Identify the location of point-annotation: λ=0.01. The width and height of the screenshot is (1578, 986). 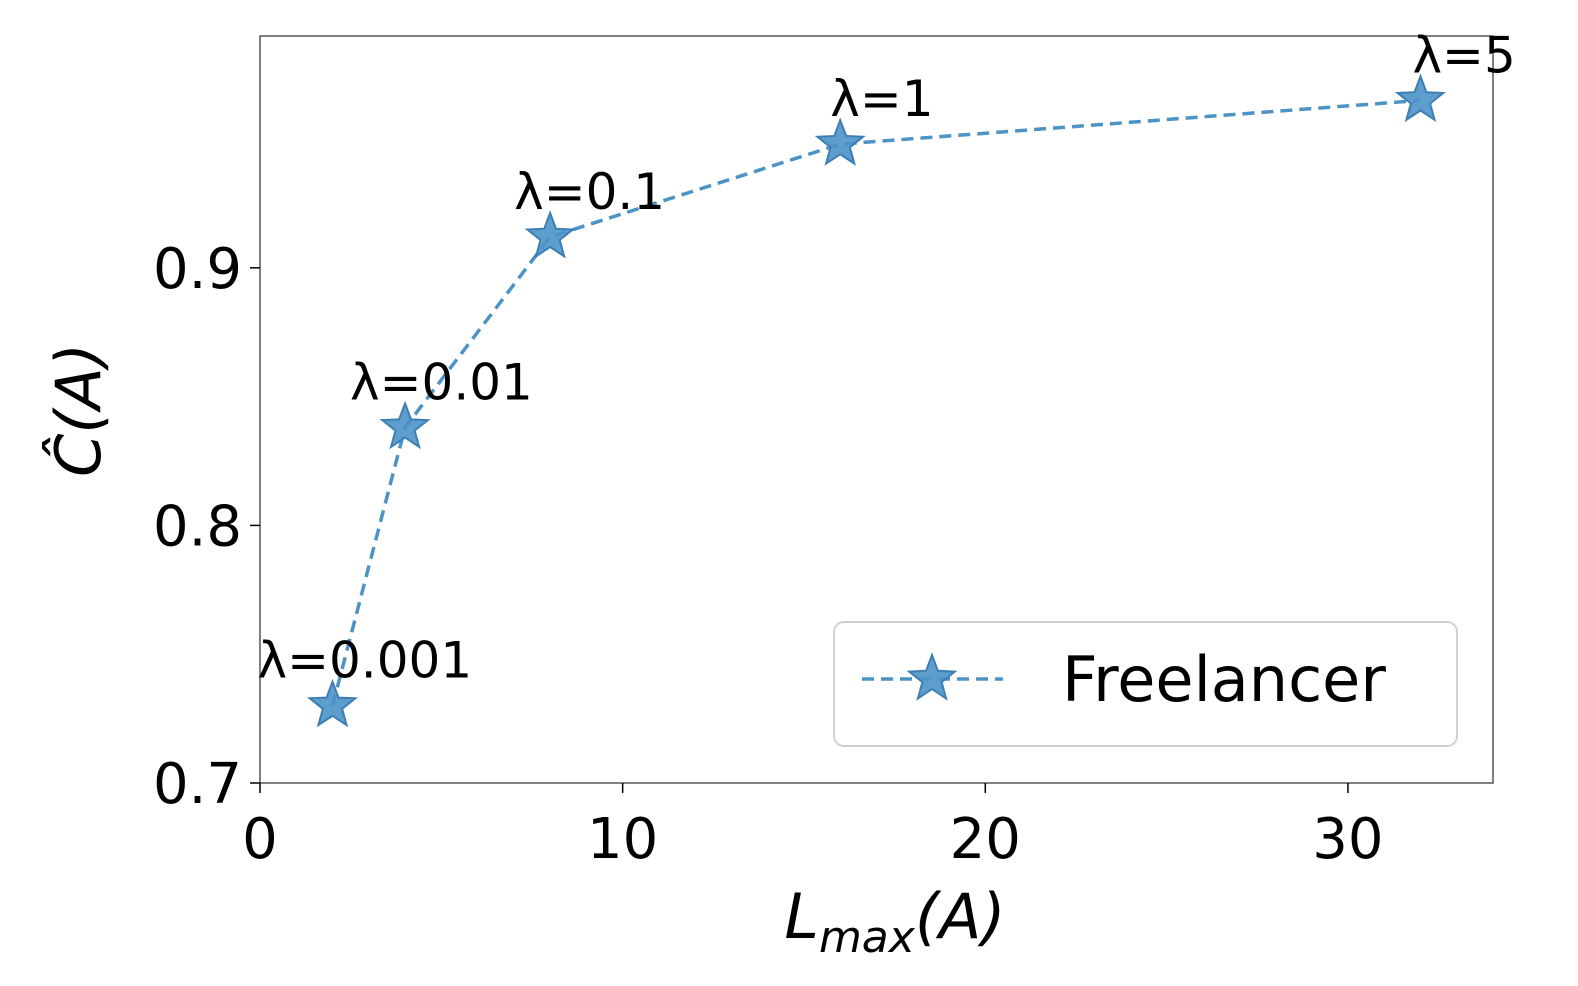
(441, 383).